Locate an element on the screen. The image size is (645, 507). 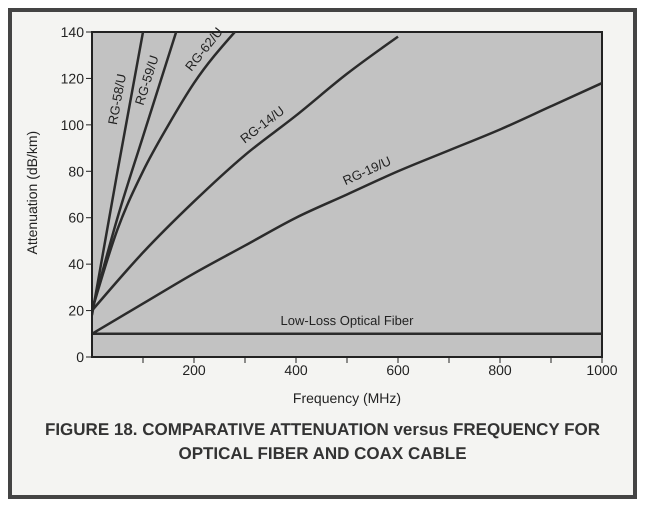
y-tick-label: 80 is located at coordinates (76, 171).